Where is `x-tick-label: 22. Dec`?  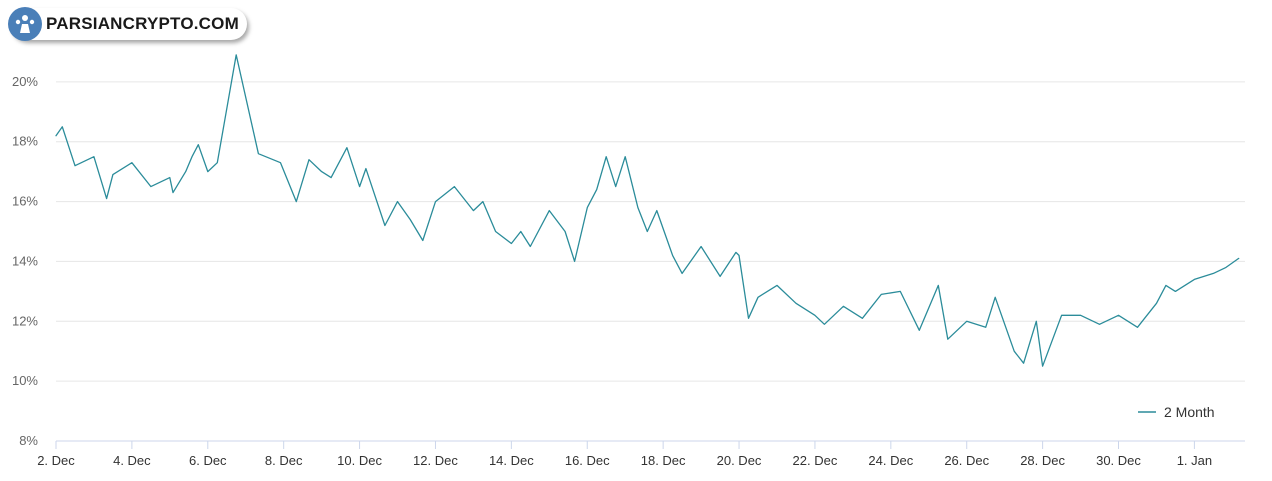
x-tick-label: 22. Dec is located at coordinates (815, 460).